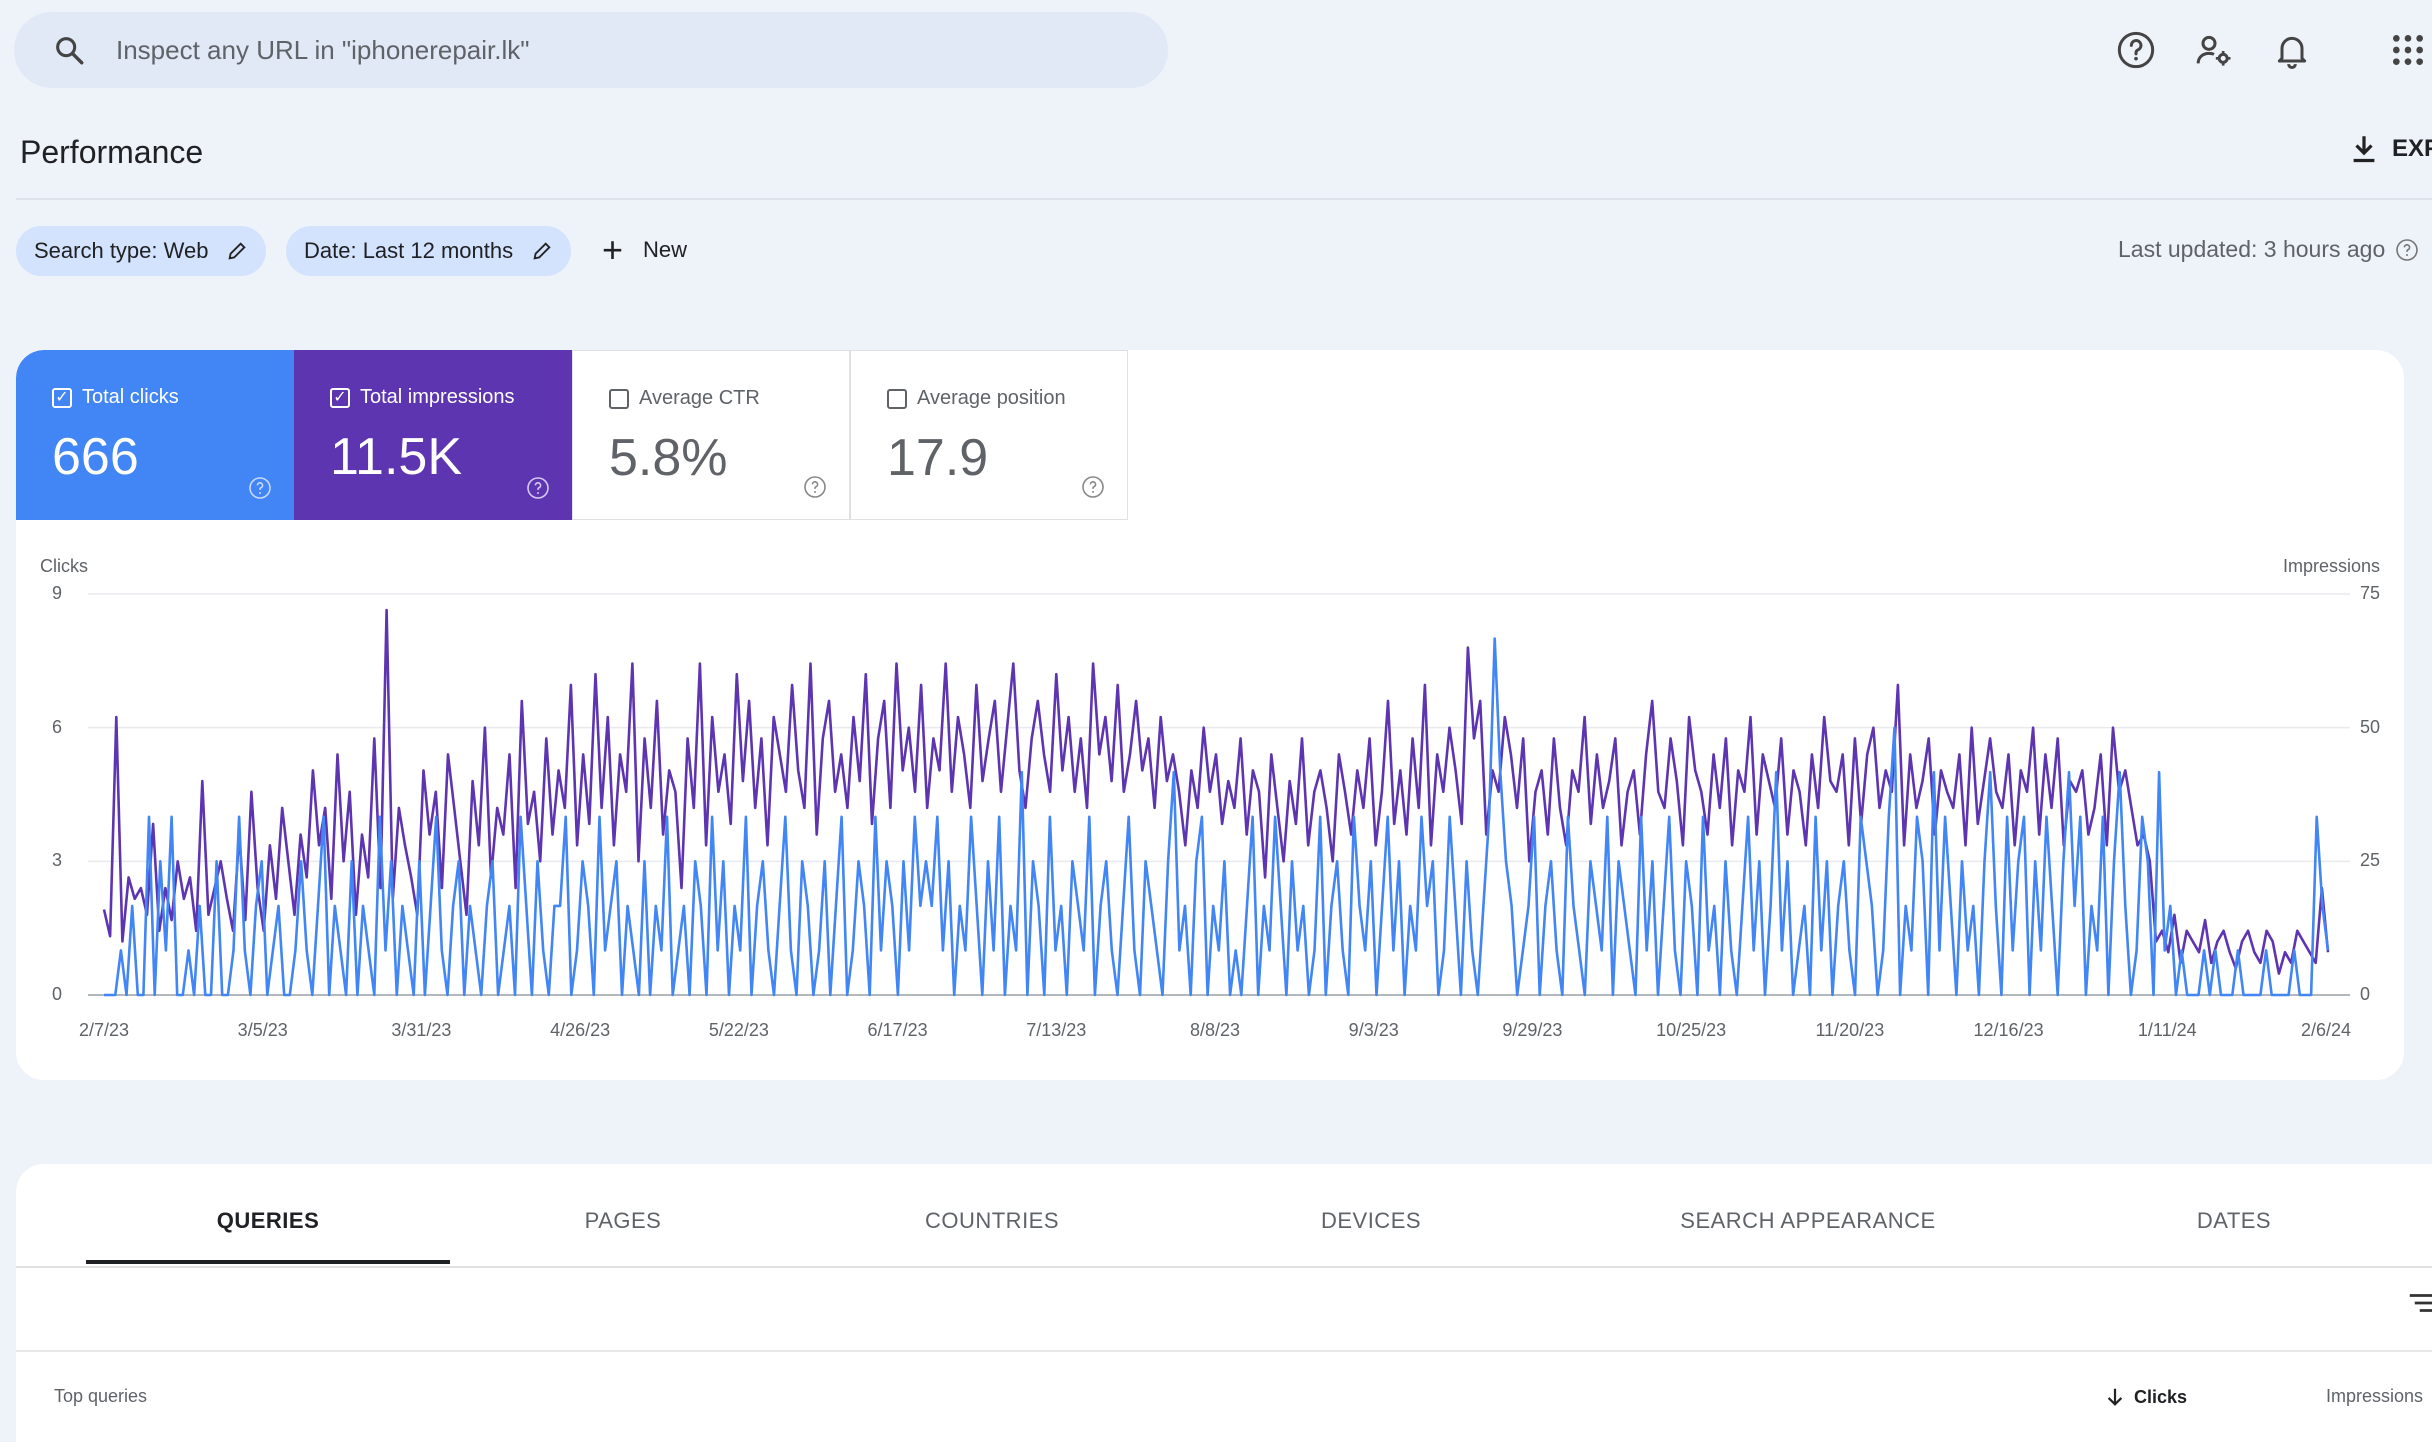 This screenshot has height=1442, width=2432. I want to click on column-header-top-queries: Top queries, so click(101, 1396).